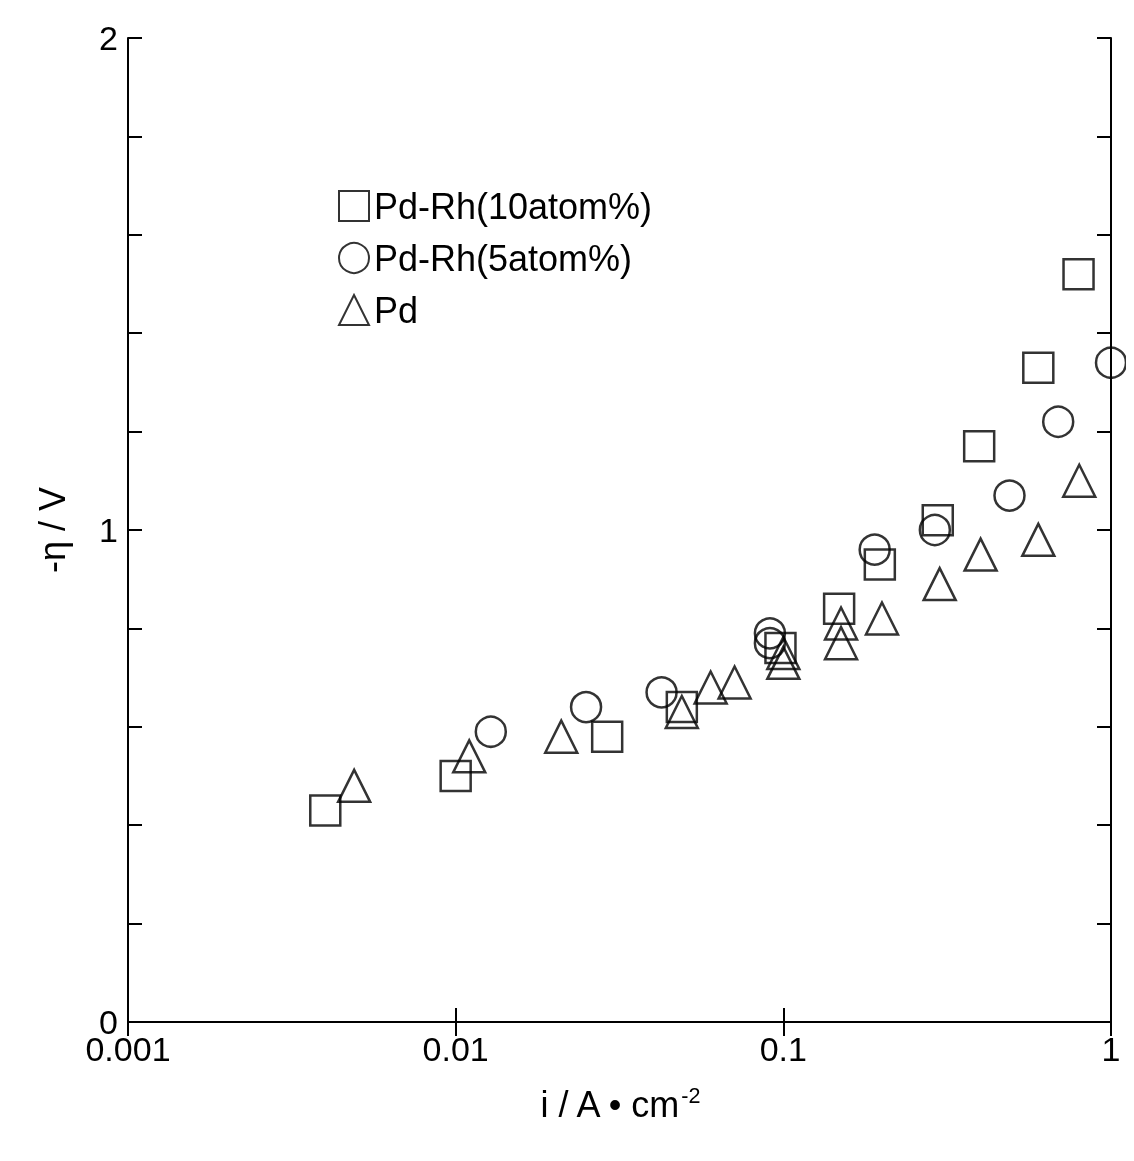  Describe the element at coordinates (108, 38) in the screenshot. I see `y-tick-label: 2` at that location.